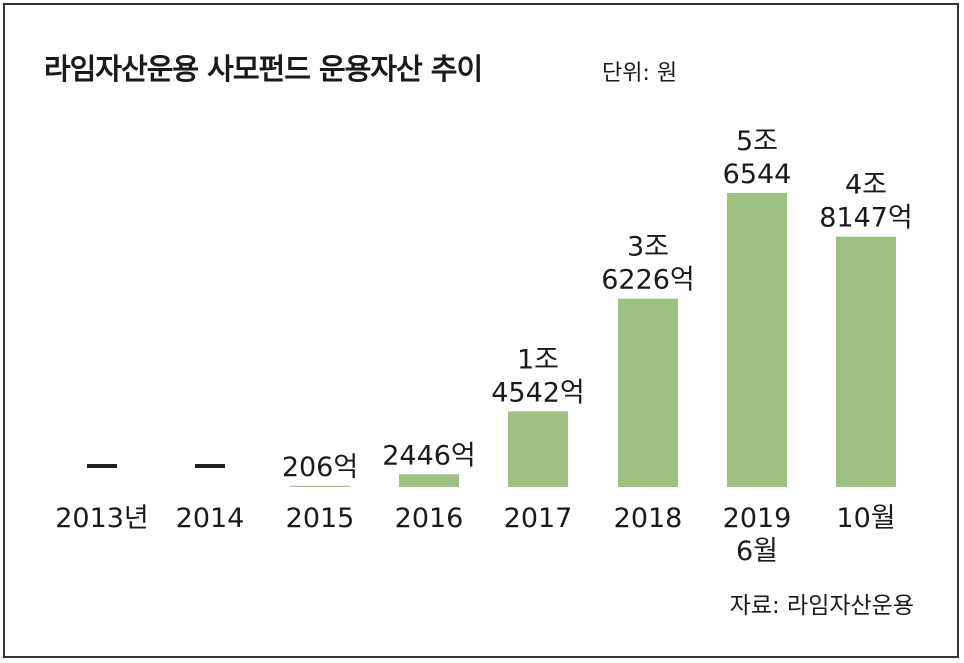  Describe the element at coordinates (538, 392) in the screenshot. I see `data-label: 4542억` at that location.